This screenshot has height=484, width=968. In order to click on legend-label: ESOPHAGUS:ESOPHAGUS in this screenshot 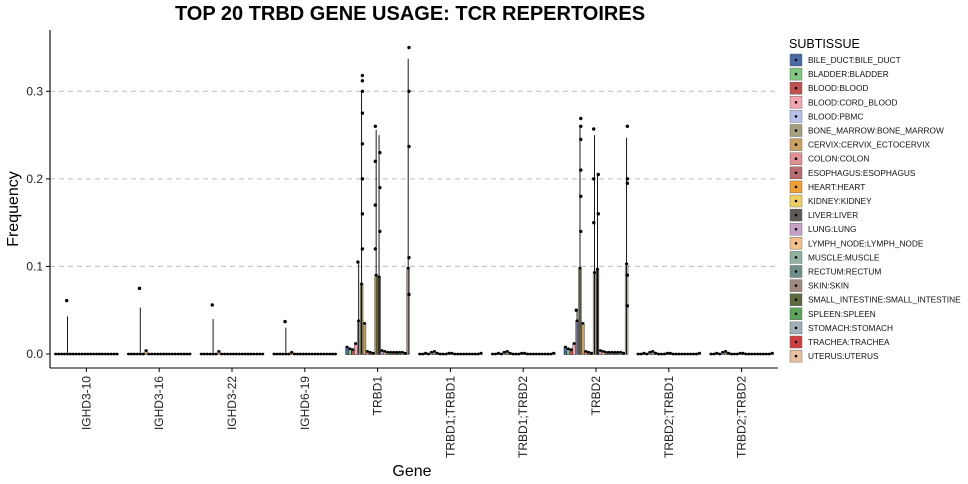, I will do `click(862, 173)`.